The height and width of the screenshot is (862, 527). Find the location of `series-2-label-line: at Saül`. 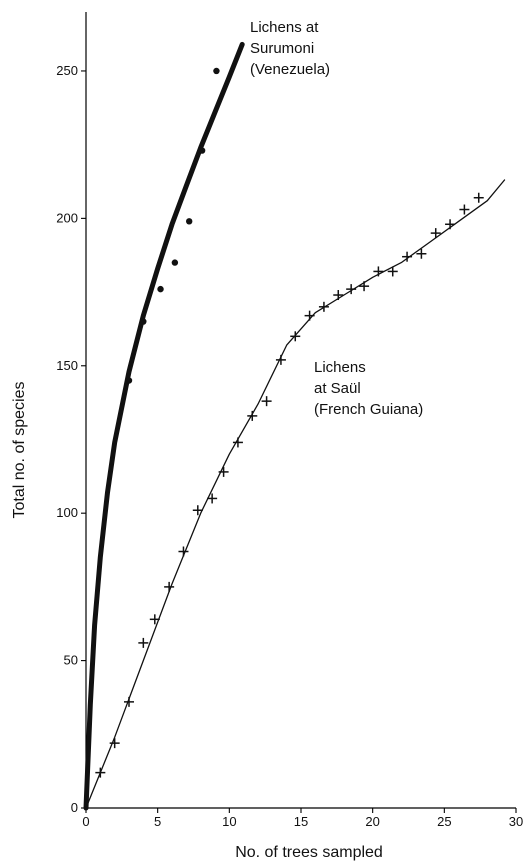

series-2-label-line: at Saül is located at coordinates (337, 388).